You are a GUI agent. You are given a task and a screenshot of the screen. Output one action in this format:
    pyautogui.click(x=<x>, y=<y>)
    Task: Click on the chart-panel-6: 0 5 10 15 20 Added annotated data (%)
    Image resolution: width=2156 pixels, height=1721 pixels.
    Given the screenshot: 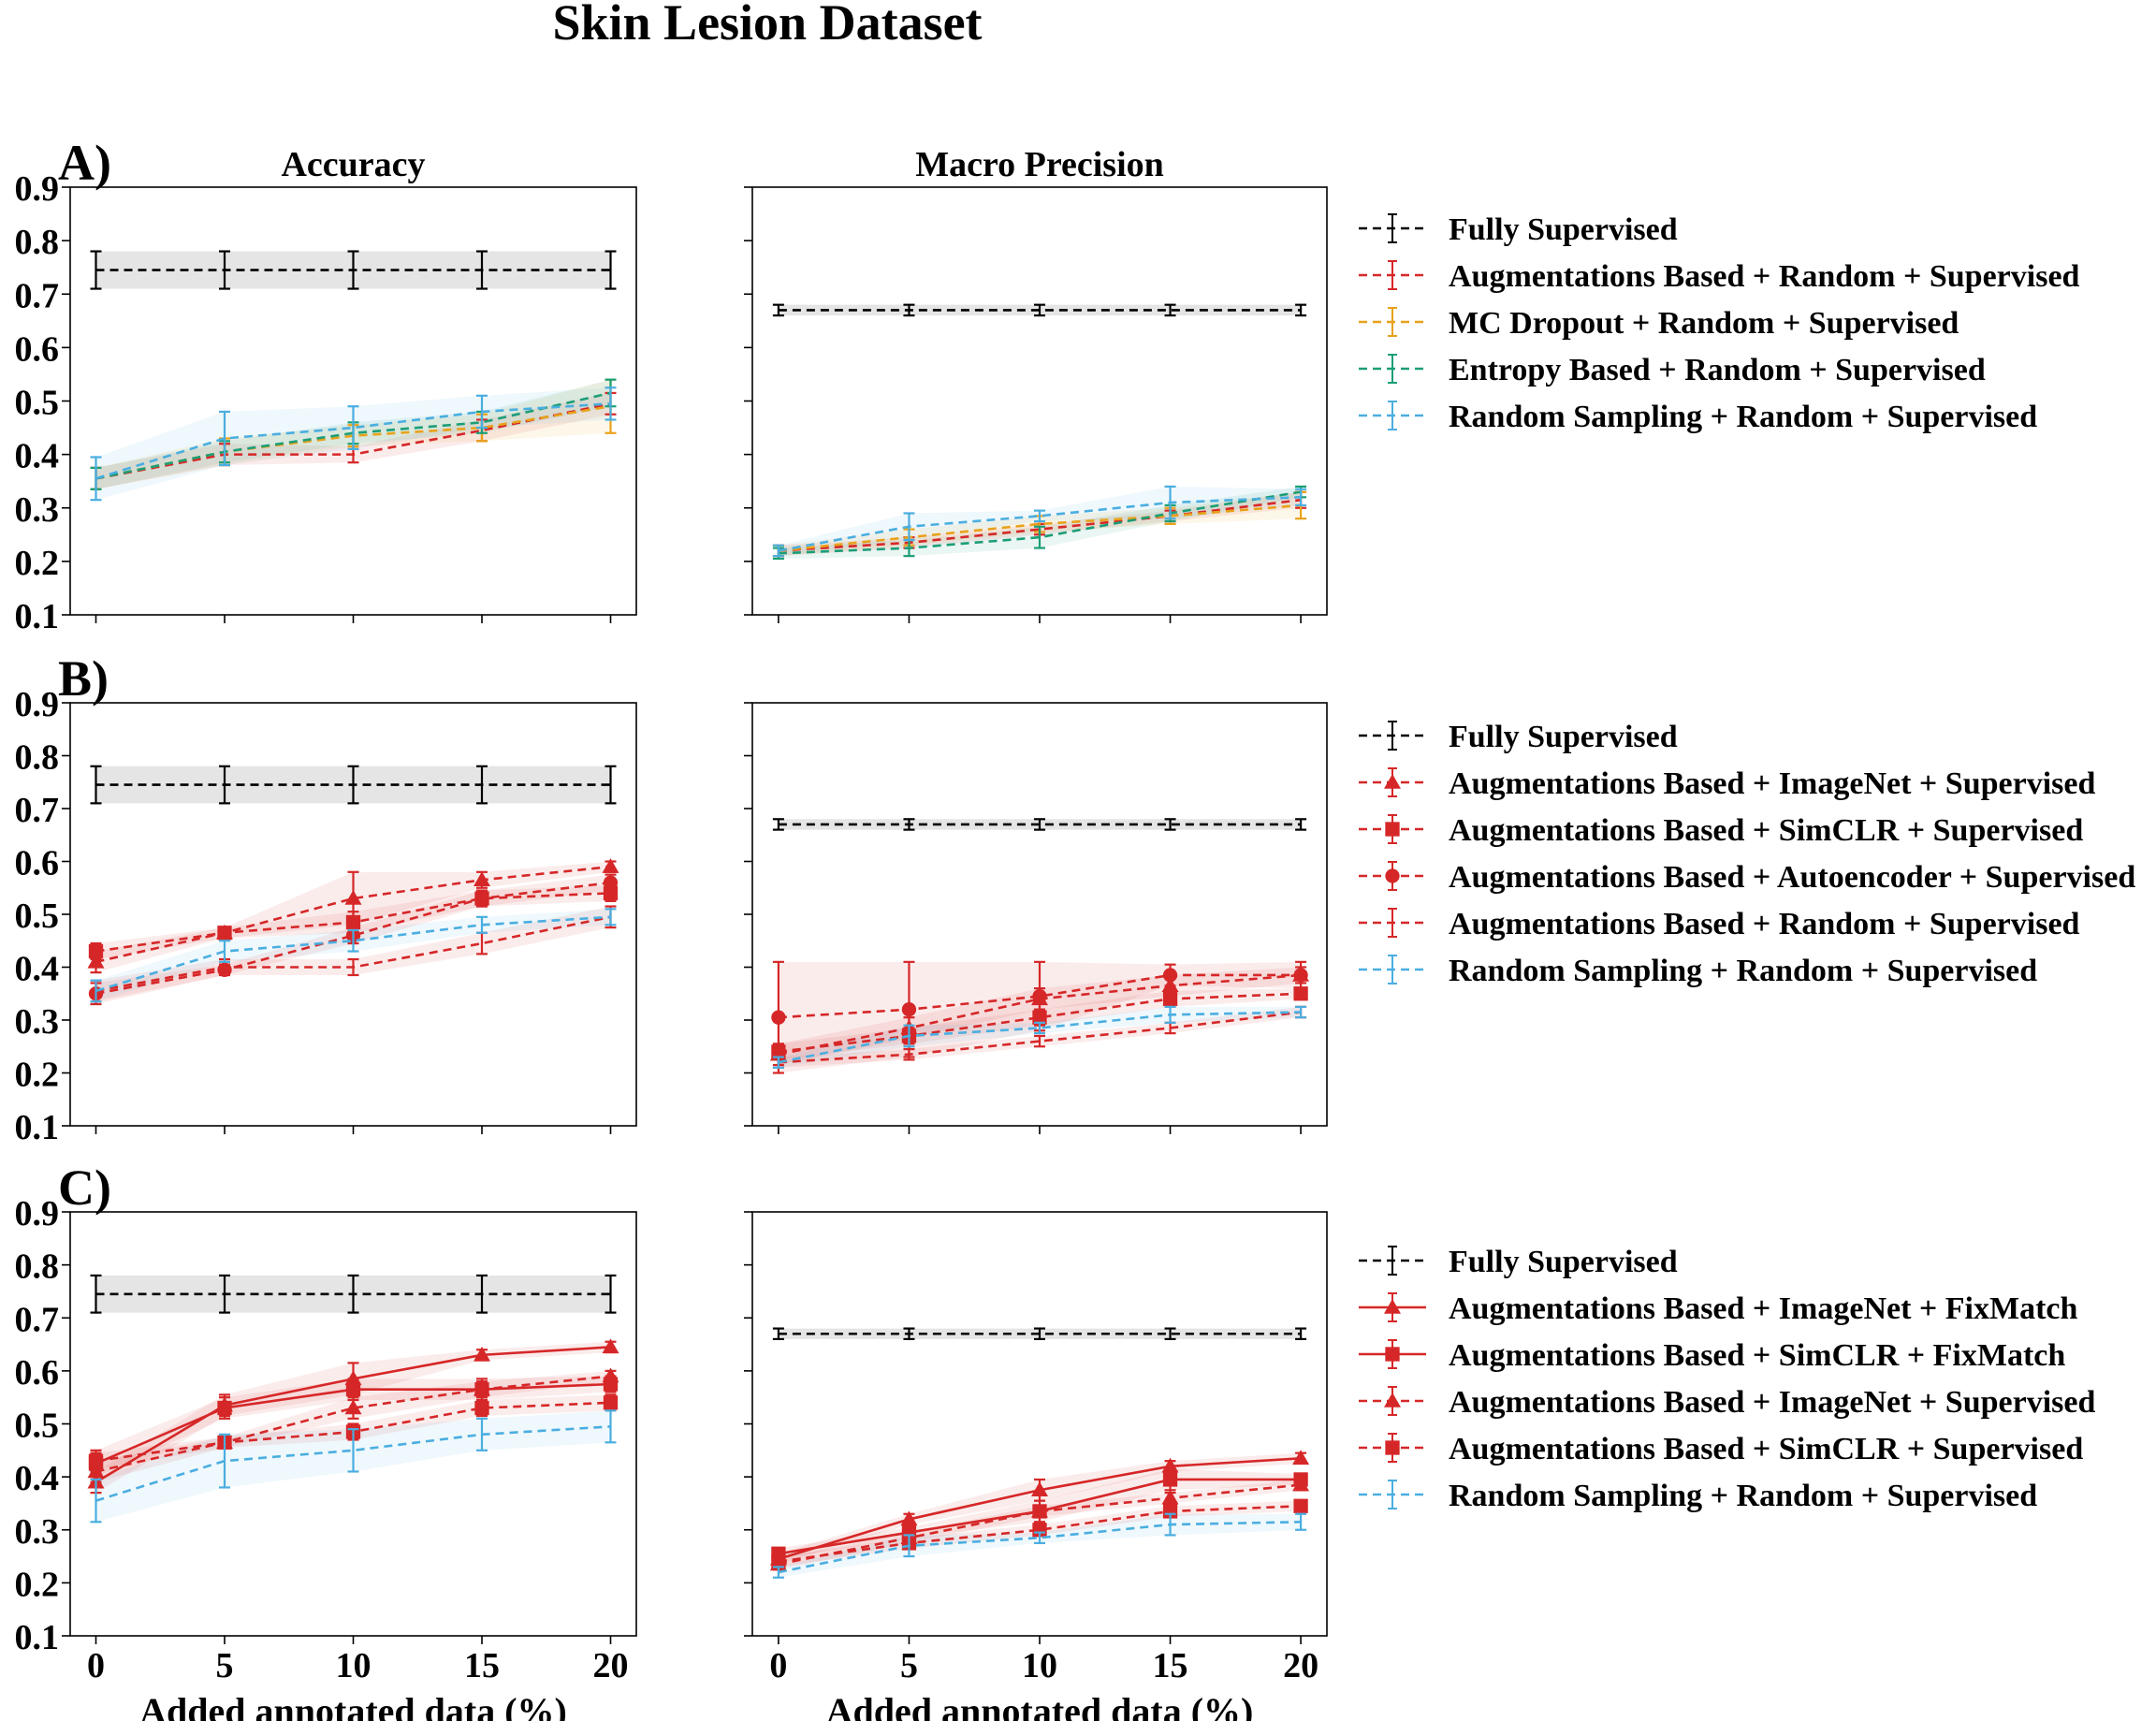 What is the action you would take?
    pyautogui.click(x=1036, y=1466)
    